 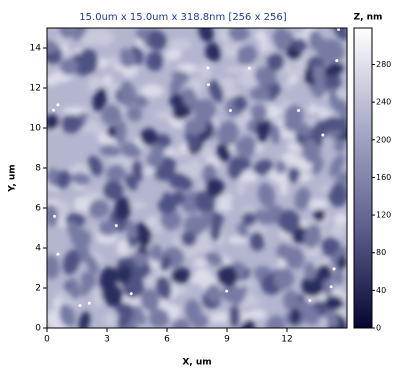 What do you see at coordinates (227, 340) in the screenshot?
I see `x-tick-label: 9` at bounding box center [227, 340].